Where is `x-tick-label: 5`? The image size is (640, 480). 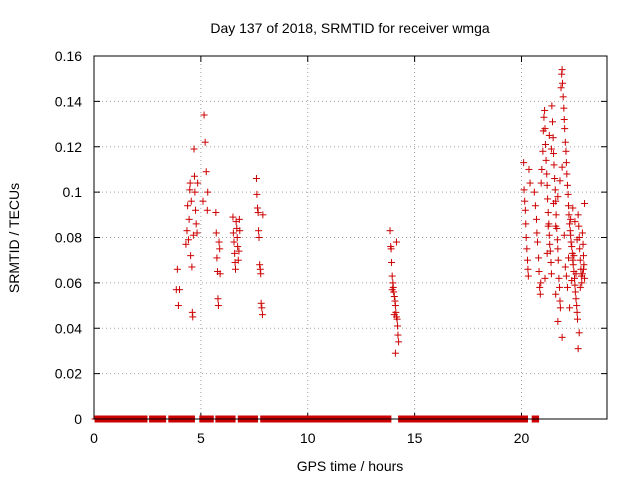
x-tick-label: 5 is located at coordinates (201, 438).